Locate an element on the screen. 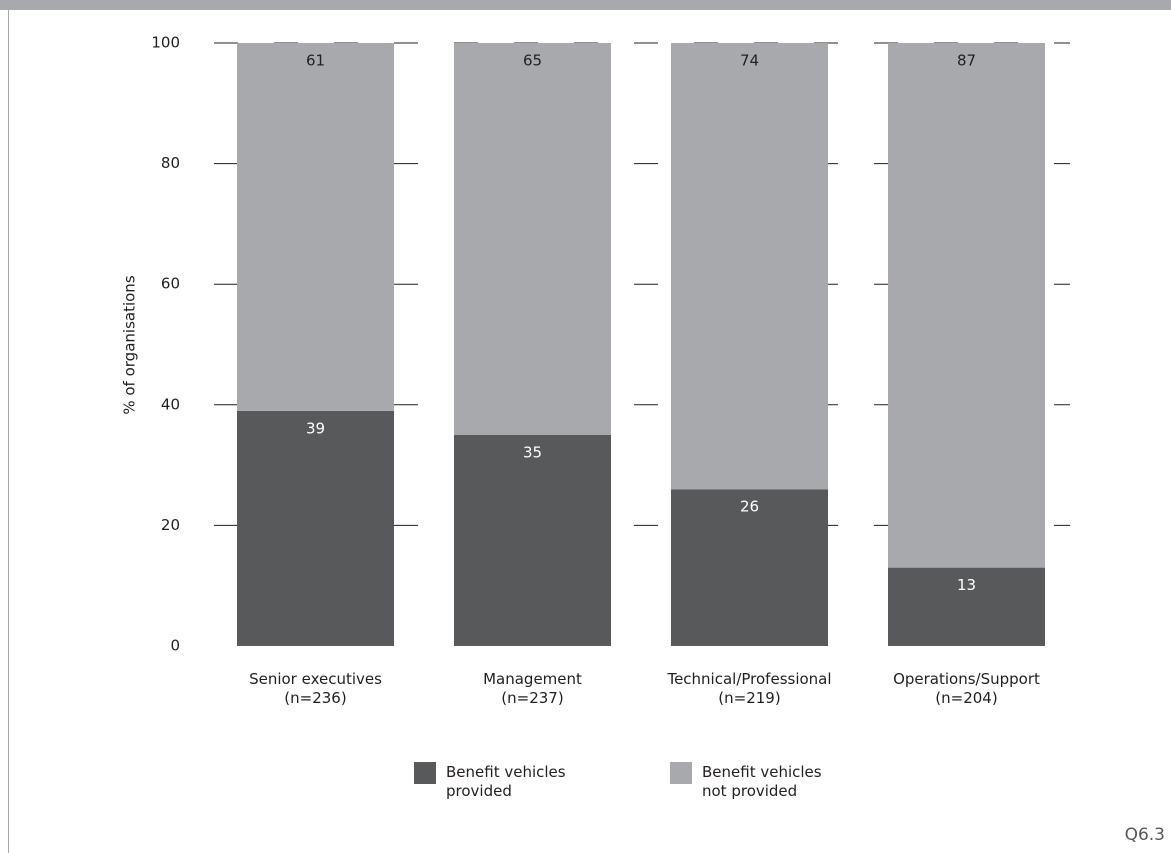  value-label: 39 is located at coordinates (315, 428).